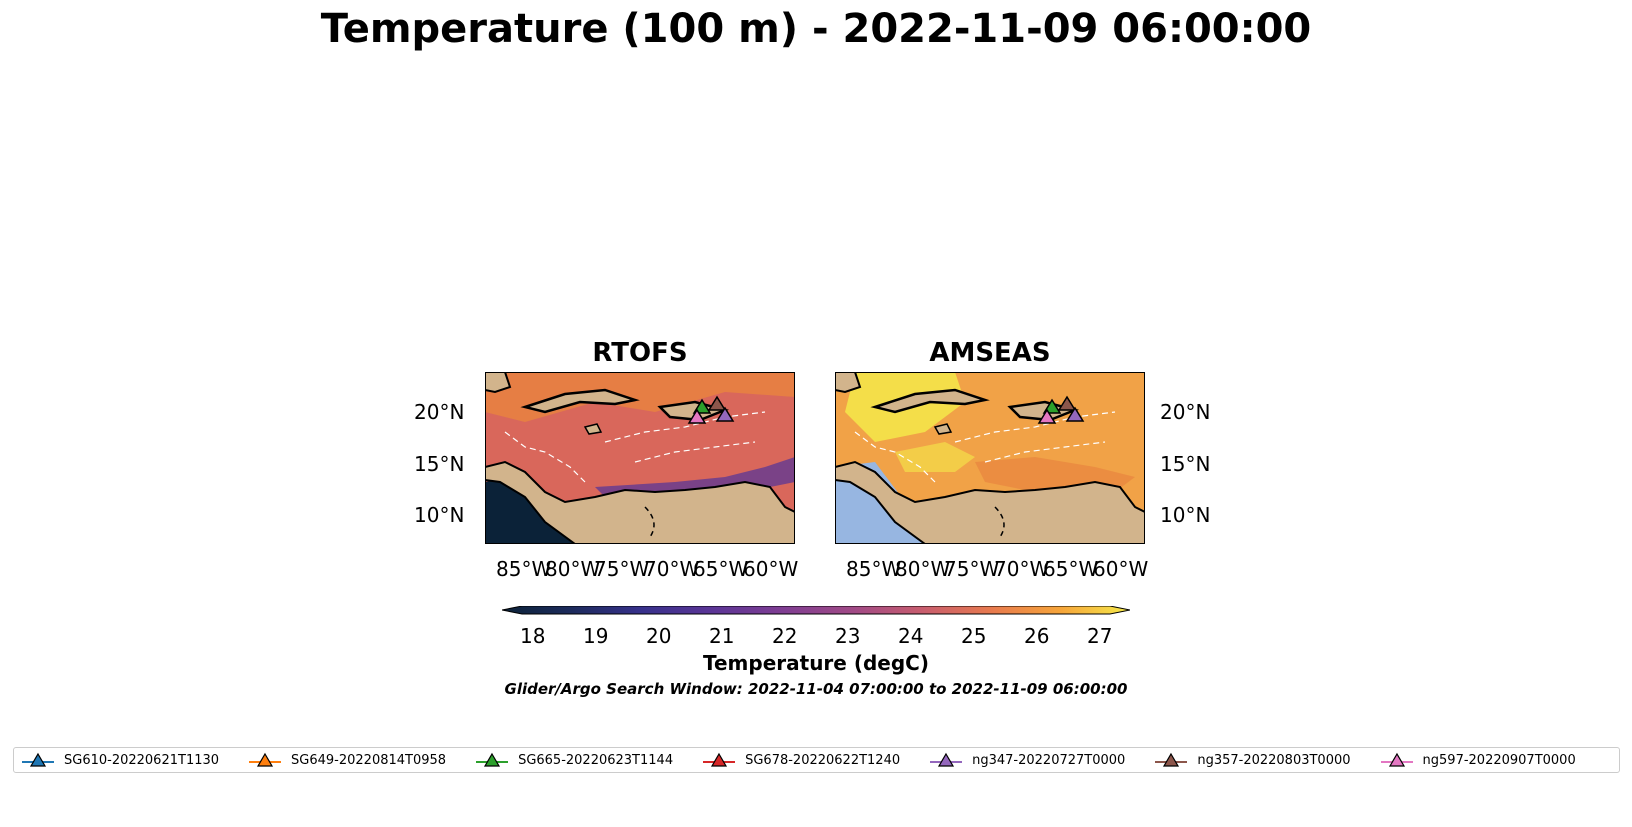 This screenshot has width=1632, height=827. What do you see at coordinates (1037, 636) in the screenshot?
I see `colorbar-tick-26: 26` at bounding box center [1037, 636].